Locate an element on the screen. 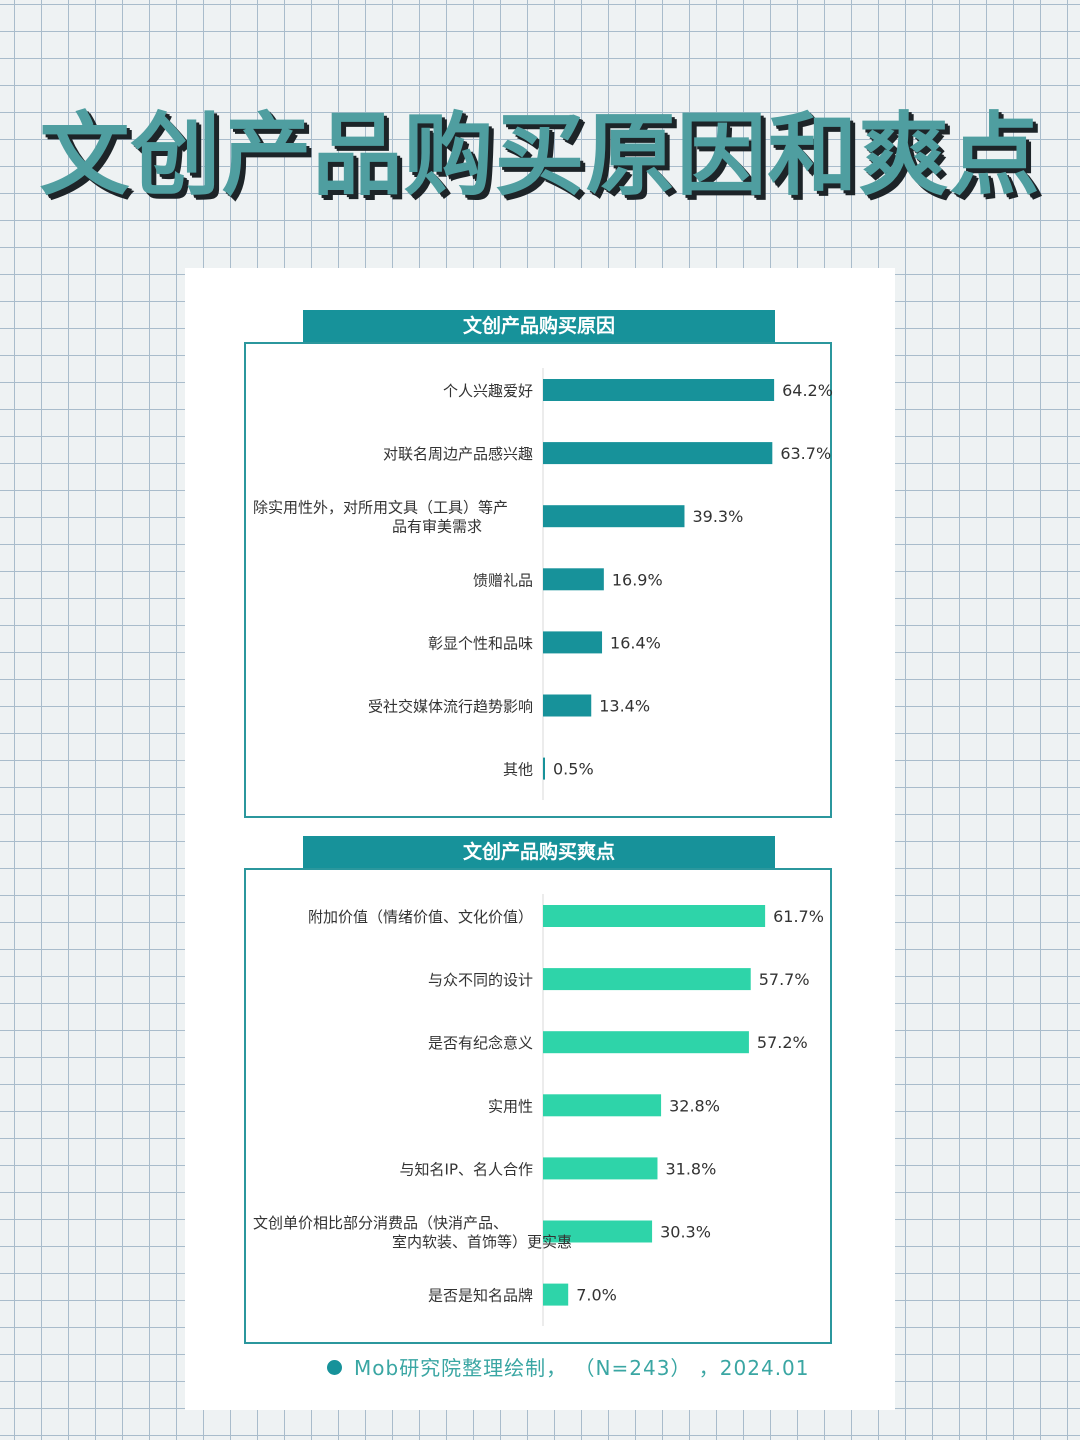 Image resolution: width=1080 pixels, height=1440 pixels. highlights-category-label-4: 实用性 is located at coordinates (510, 1106).